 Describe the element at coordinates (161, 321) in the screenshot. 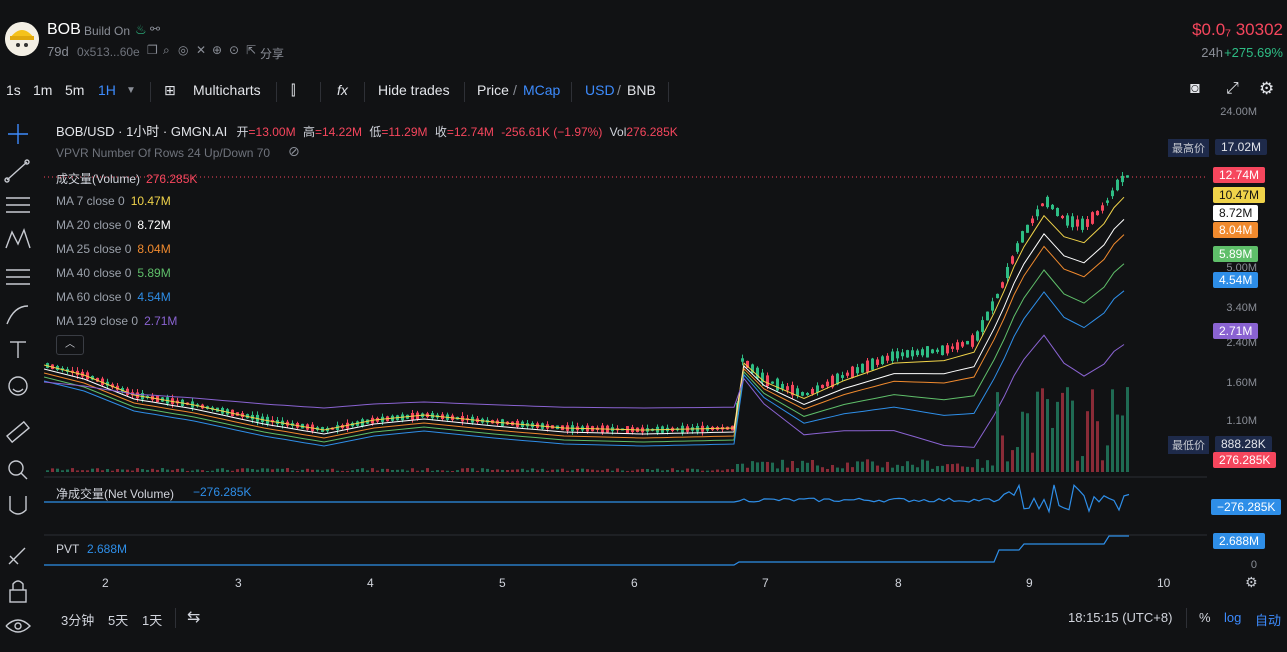

I see `indicator-value: 2.71M` at that location.